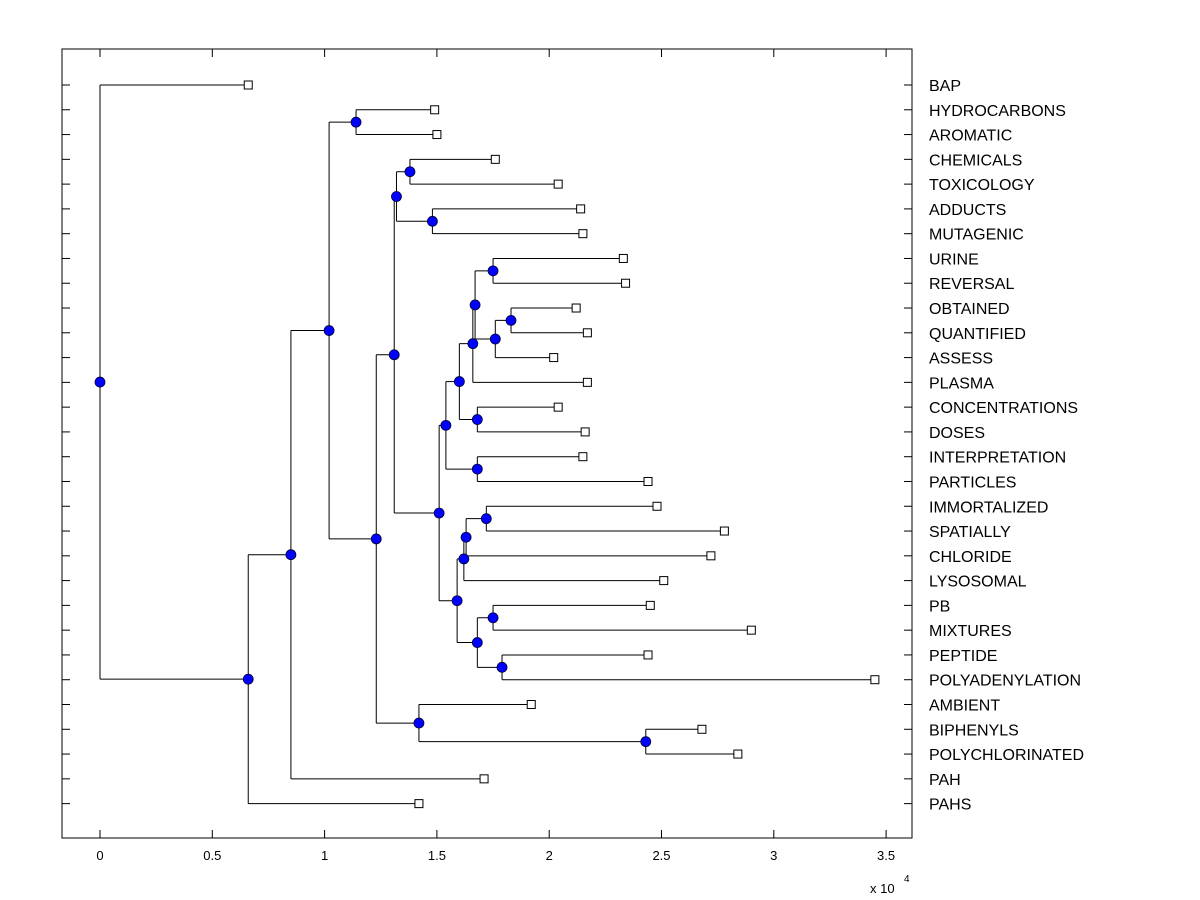 This screenshot has width=1200, height=900. What do you see at coordinates (970, 532) in the screenshot?
I see `leaf-label: SPATIALLY` at bounding box center [970, 532].